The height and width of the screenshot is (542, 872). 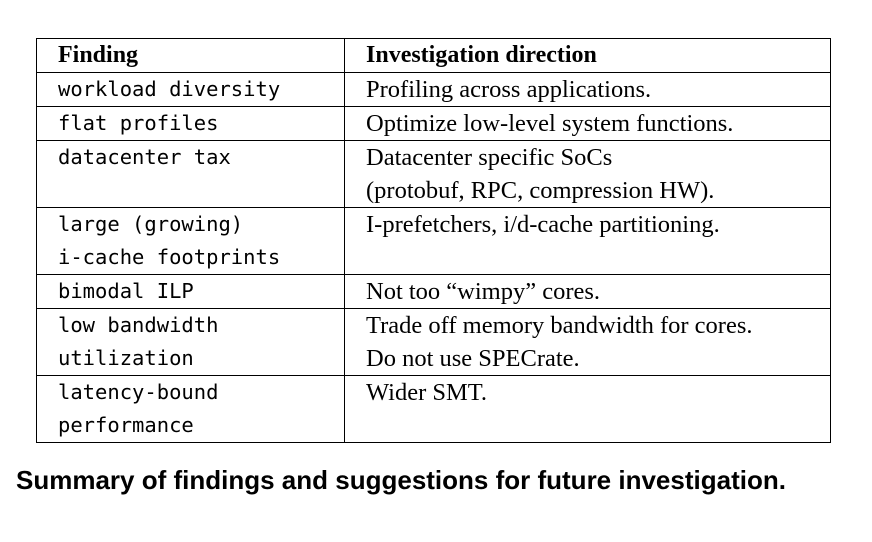 I want to click on direction-text: Profiling across applications., so click(x=509, y=89).